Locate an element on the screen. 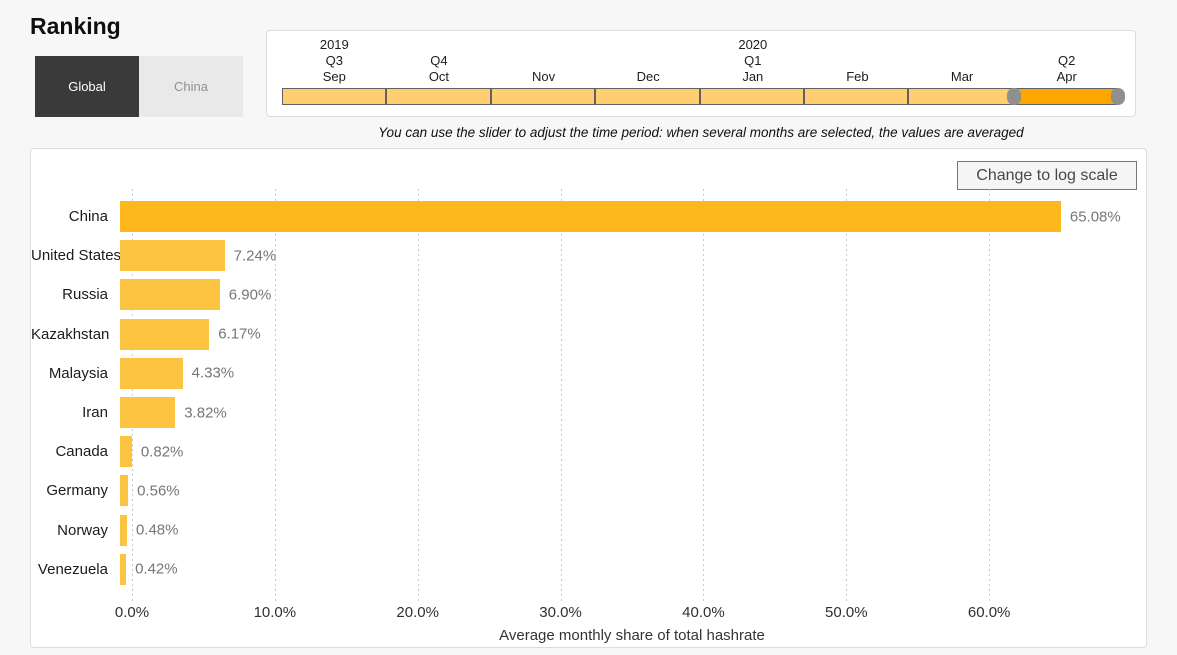 Image resolution: width=1177 pixels, height=655 pixels. x-tick-label: 30.0% is located at coordinates (560, 612).